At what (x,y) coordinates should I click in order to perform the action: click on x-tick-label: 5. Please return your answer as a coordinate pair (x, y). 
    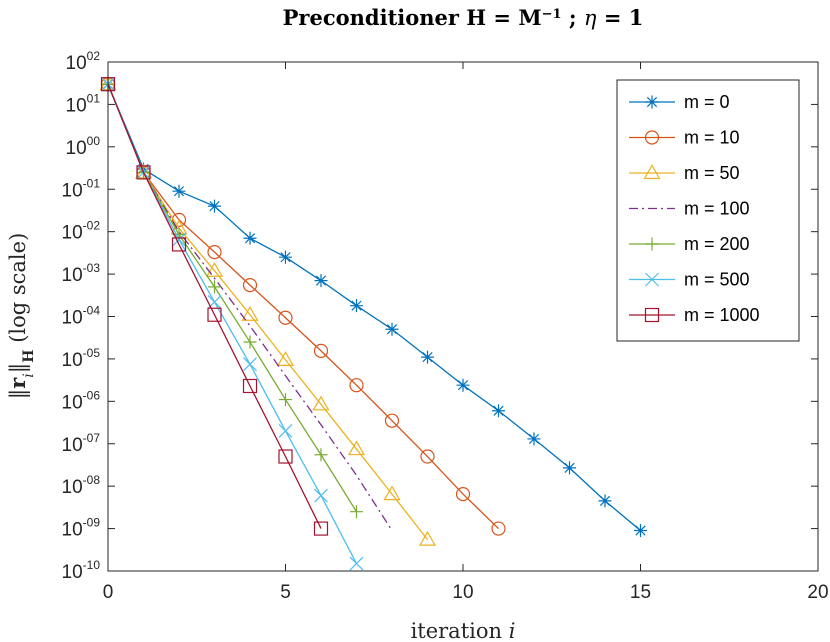
    Looking at the image, I should click on (285, 592).